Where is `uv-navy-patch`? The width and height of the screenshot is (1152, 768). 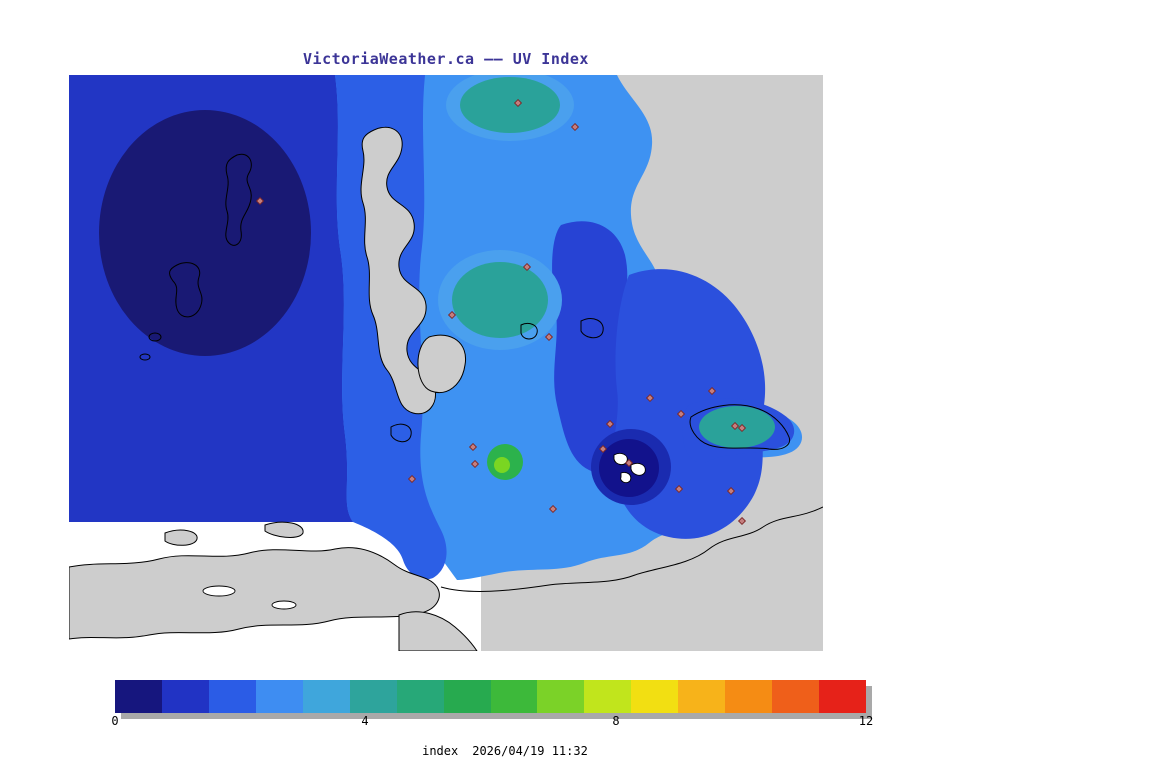
uv-navy-patch is located at coordinates (629, 468).